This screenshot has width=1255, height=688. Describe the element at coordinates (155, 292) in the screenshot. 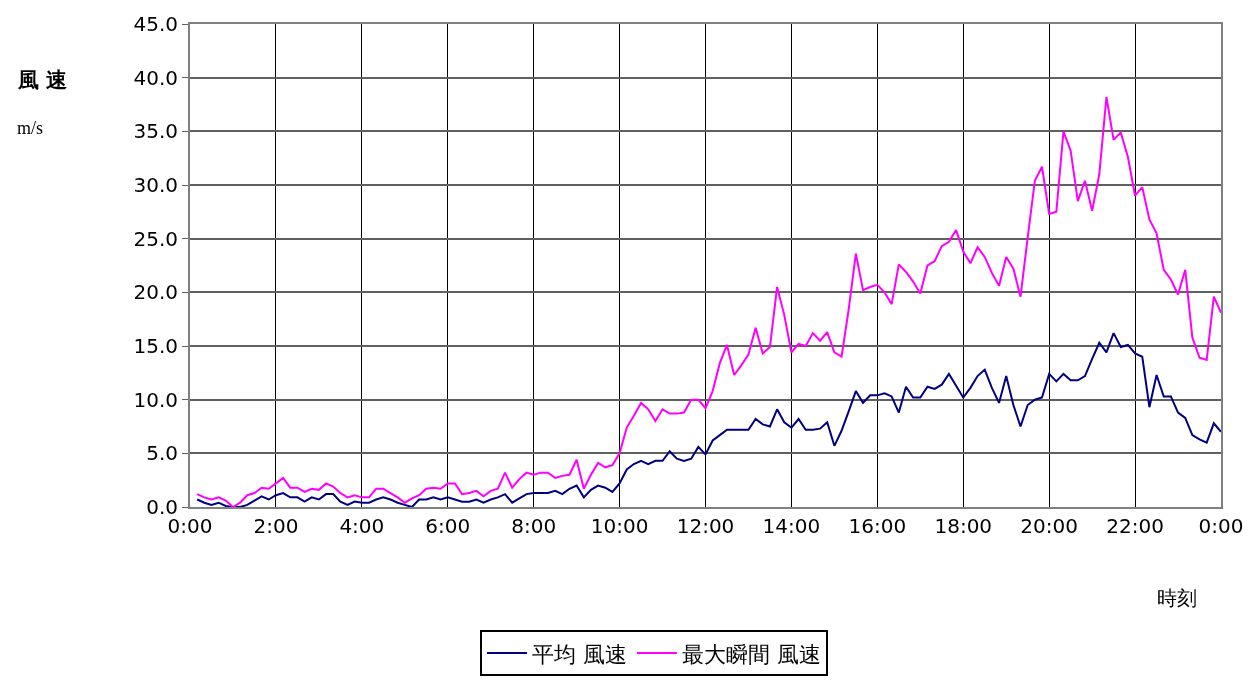

I see `y-tick-label: 20.0` at that location.